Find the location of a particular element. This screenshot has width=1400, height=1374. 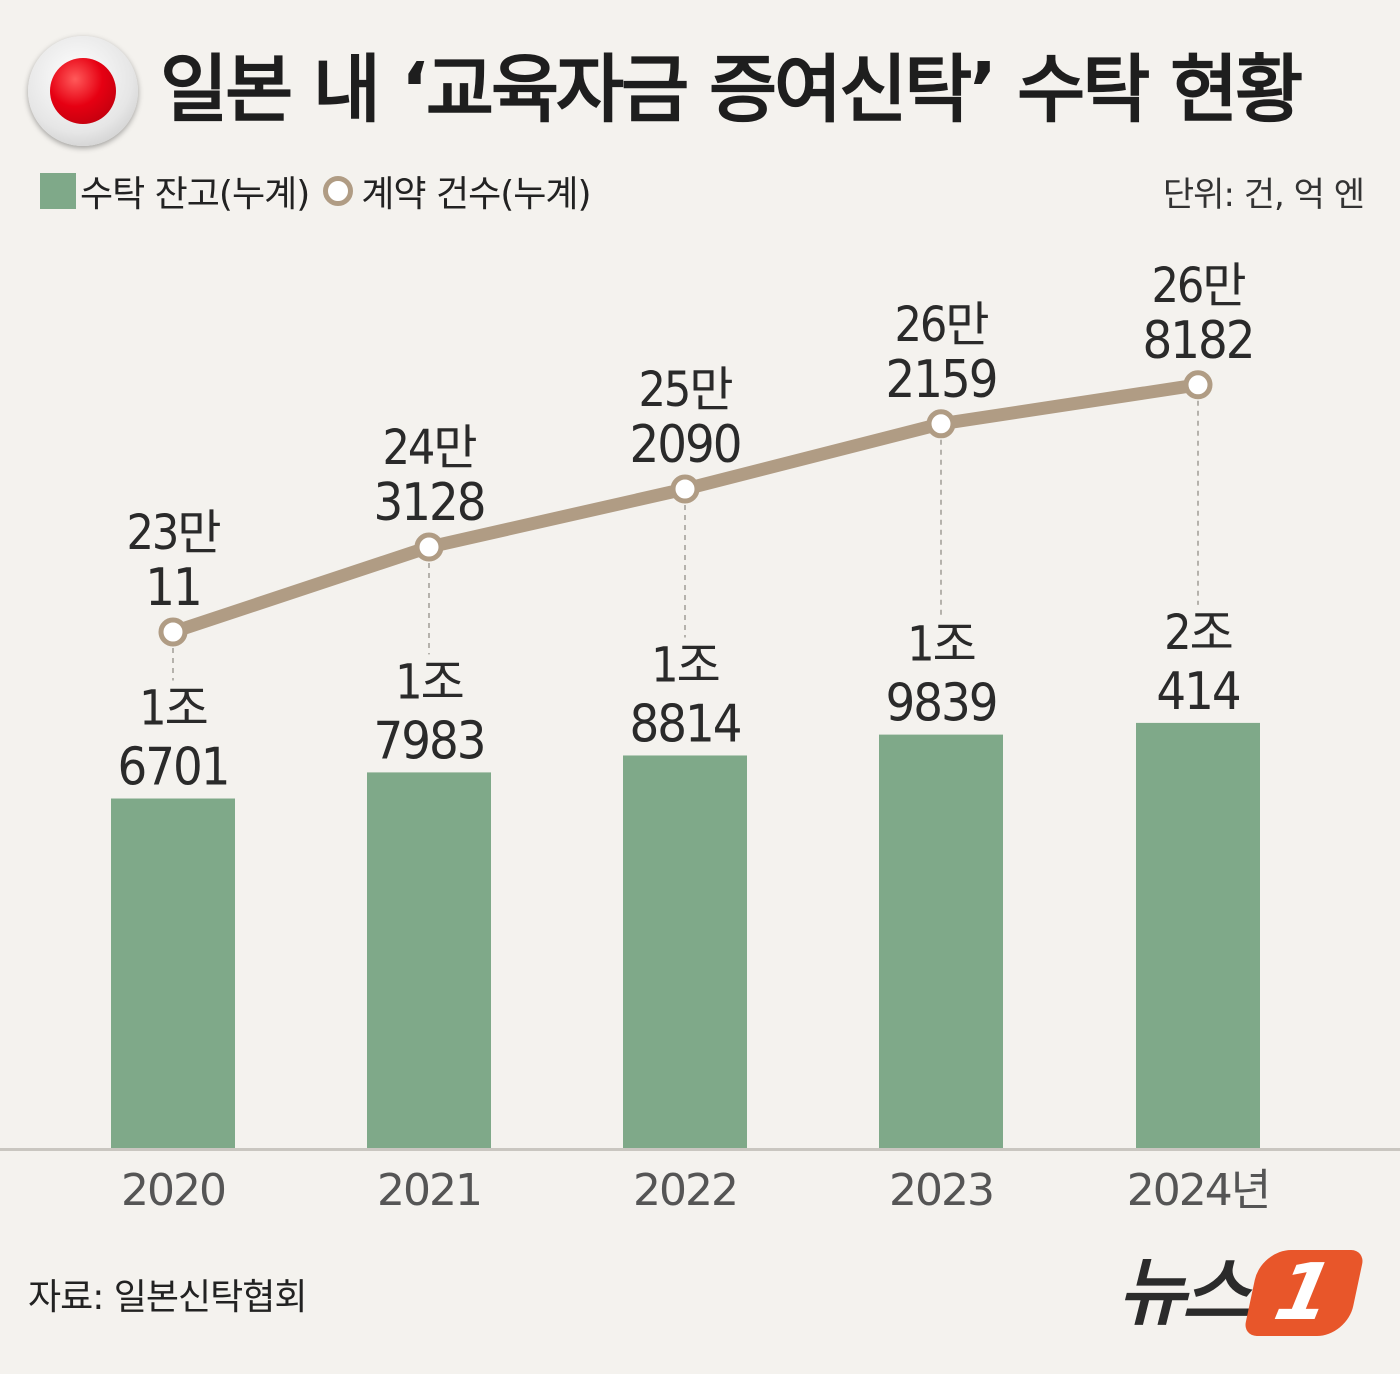

bar-2020 is located at coordinates (173, 973).